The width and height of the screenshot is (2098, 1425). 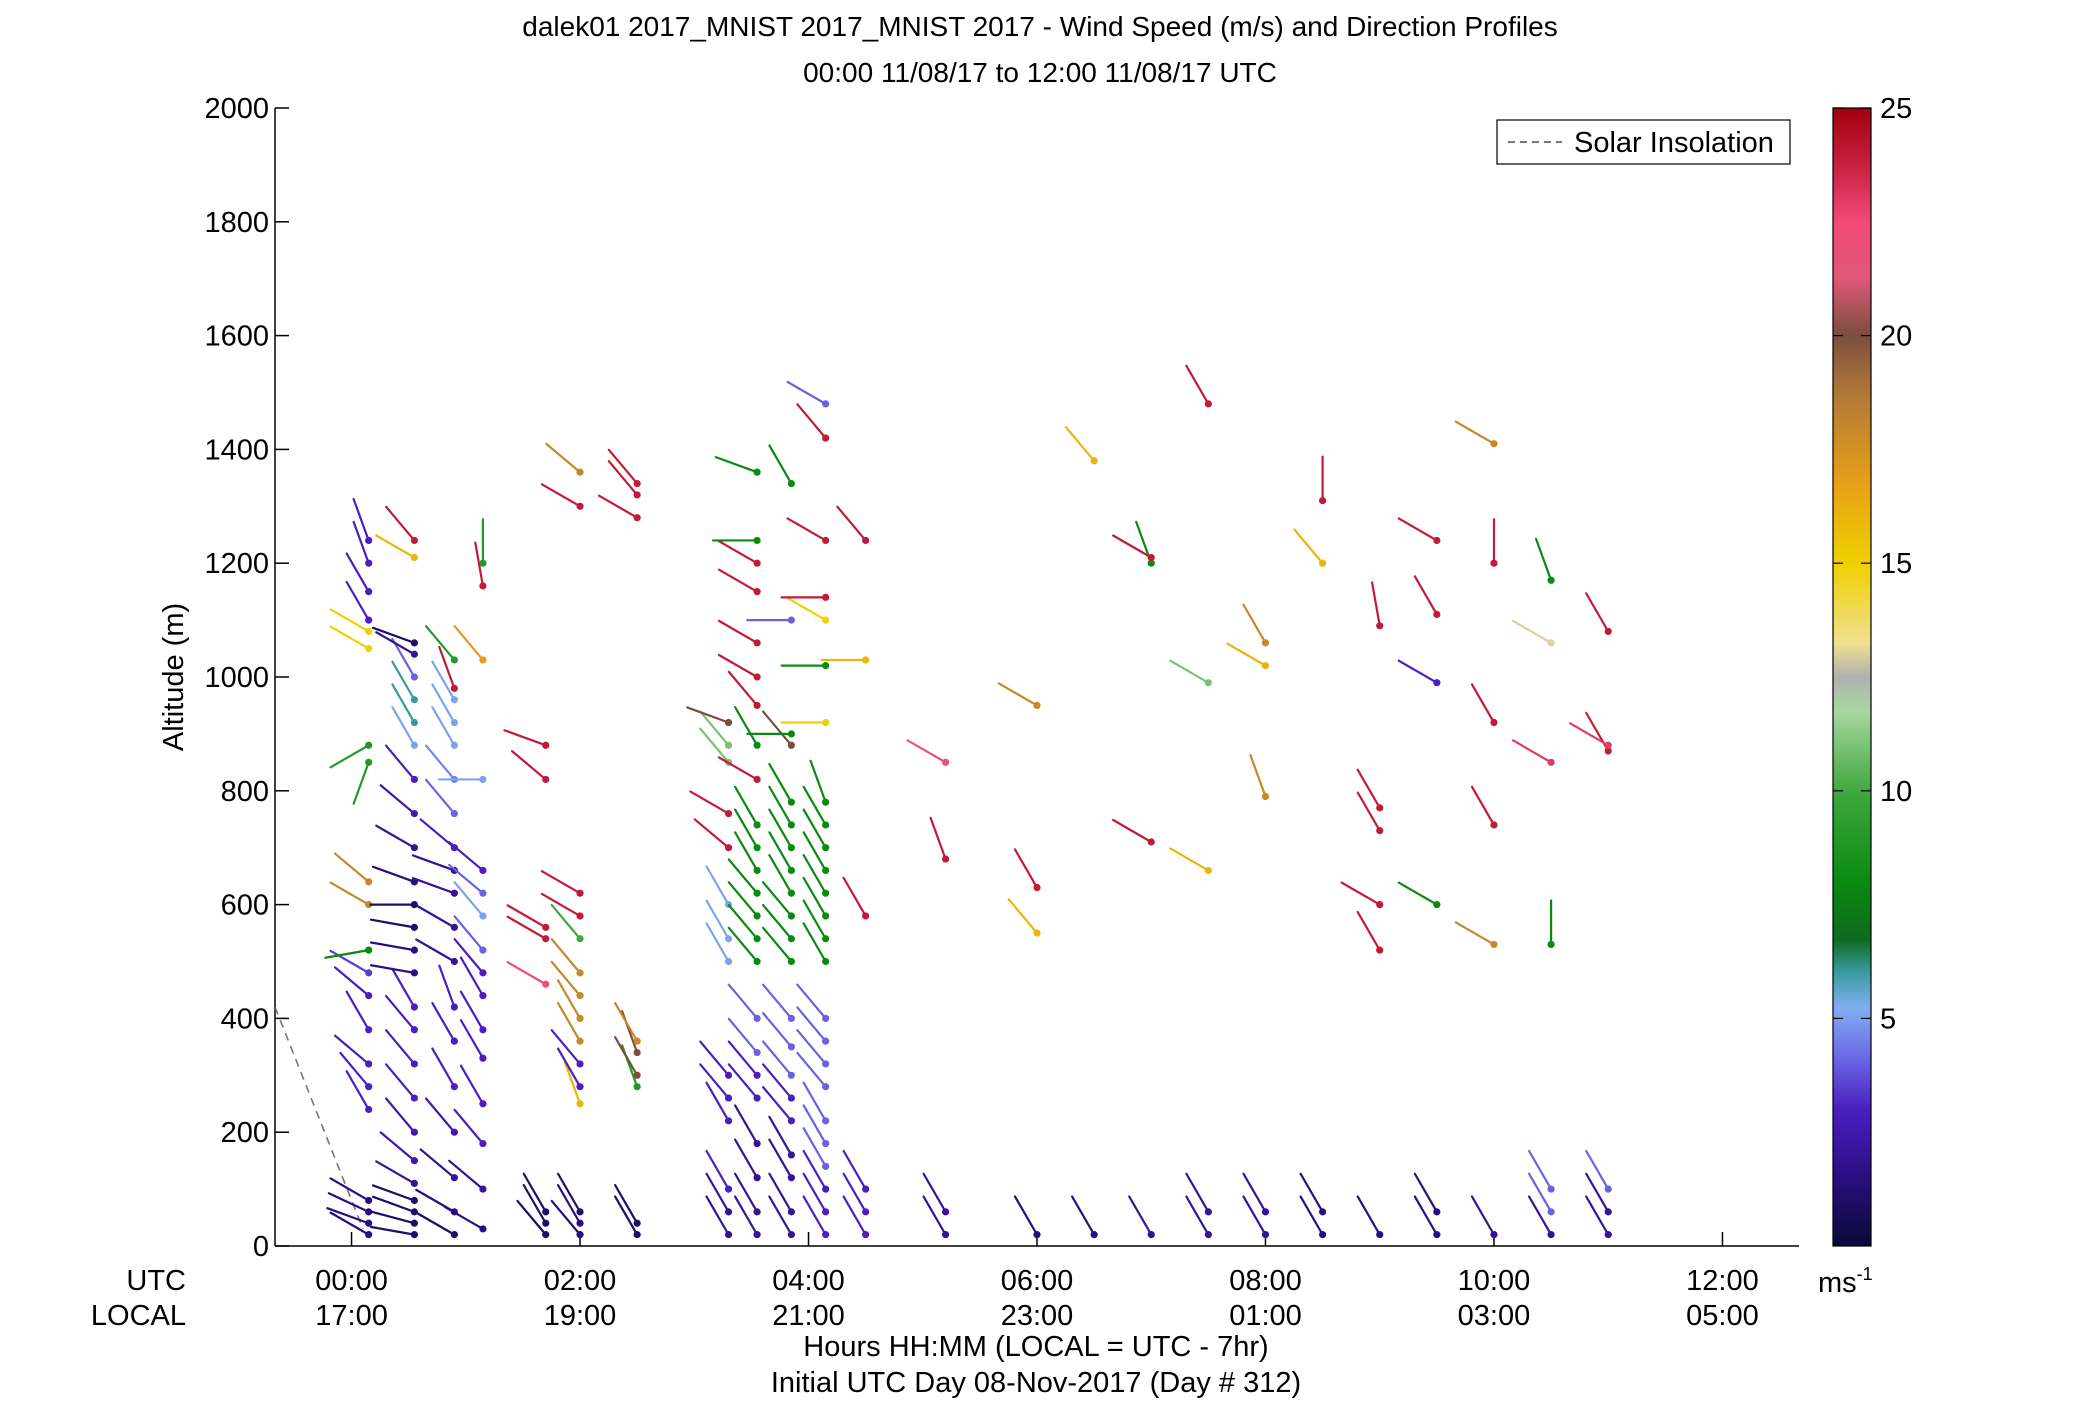 I want to click on x-tick-label-utc: 04:00, so click(x=808, y=1281).